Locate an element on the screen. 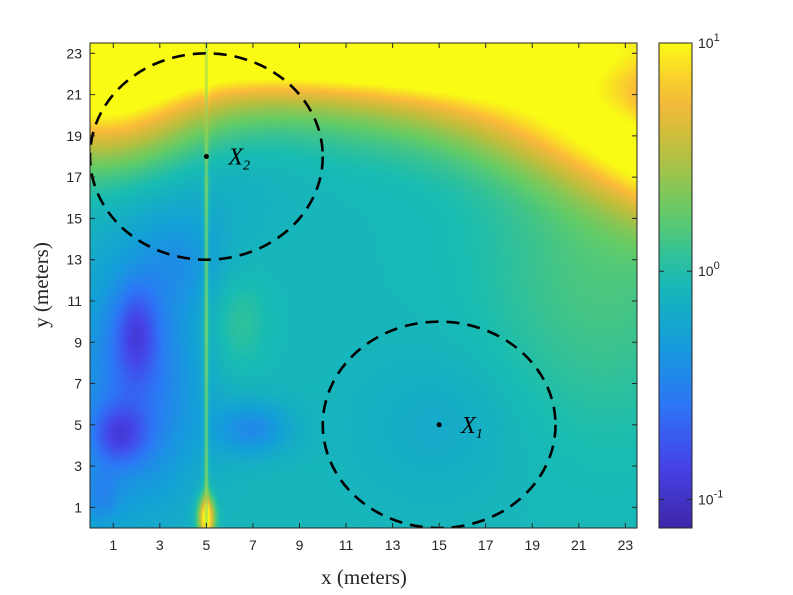 The width and height of the screenshot is (793, 595). x-tick-label: 15 is located at coordinates (439, 545).